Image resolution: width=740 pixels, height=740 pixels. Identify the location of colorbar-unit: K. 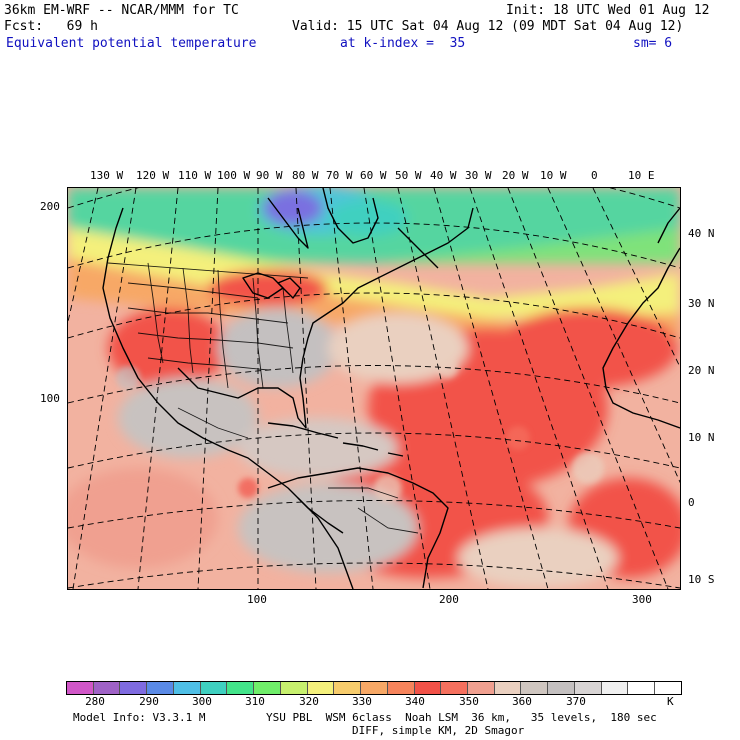
(670, 701).